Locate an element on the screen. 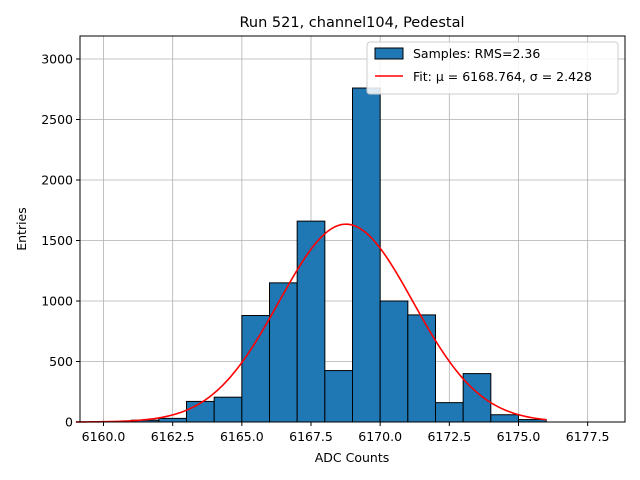  y-tick-label: 500 is located at coordinates (61, 361).